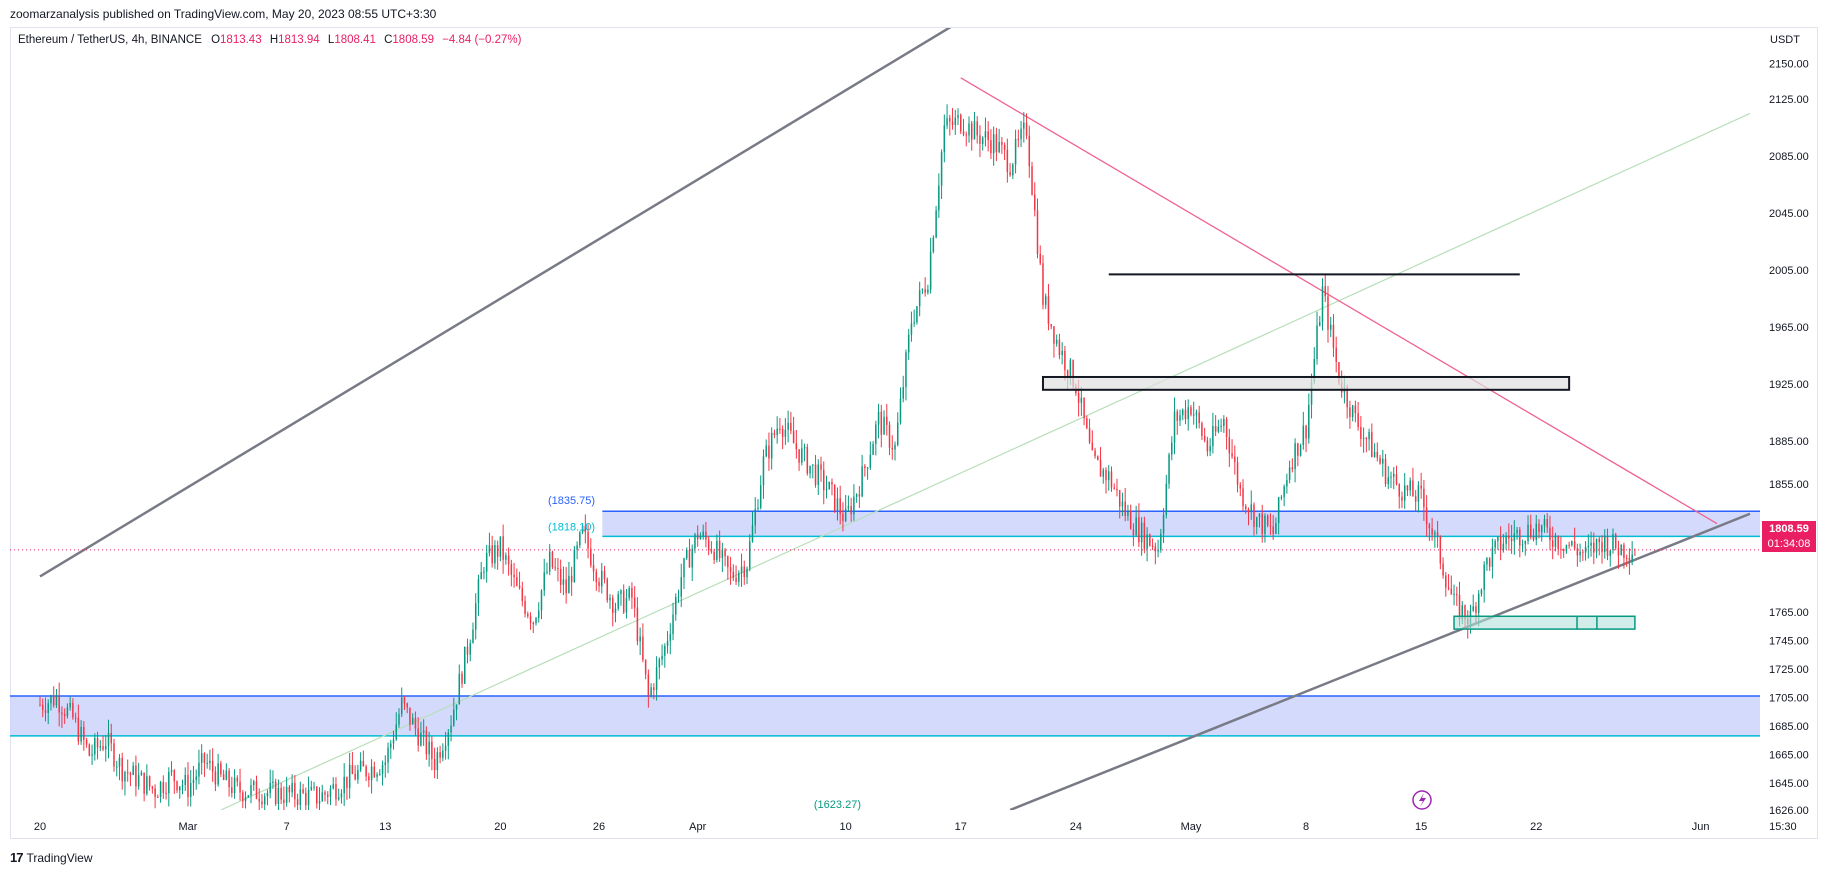 The image size is (1834, 875). I want to click on close-label: C, so click(388, 40).